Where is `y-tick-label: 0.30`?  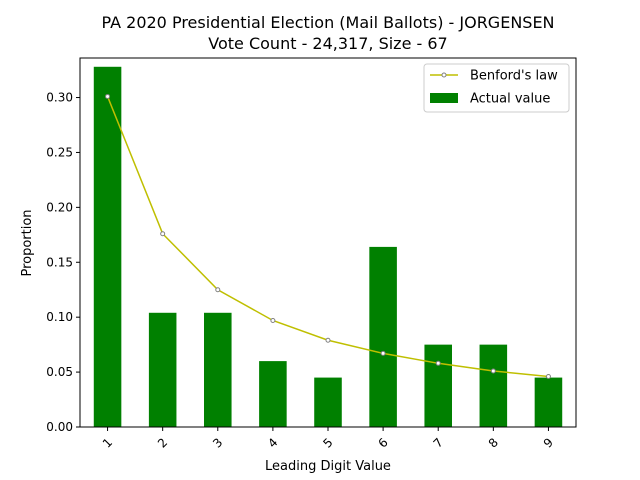
y-tick-label: 0.30 is located at coordinates (59, 98).